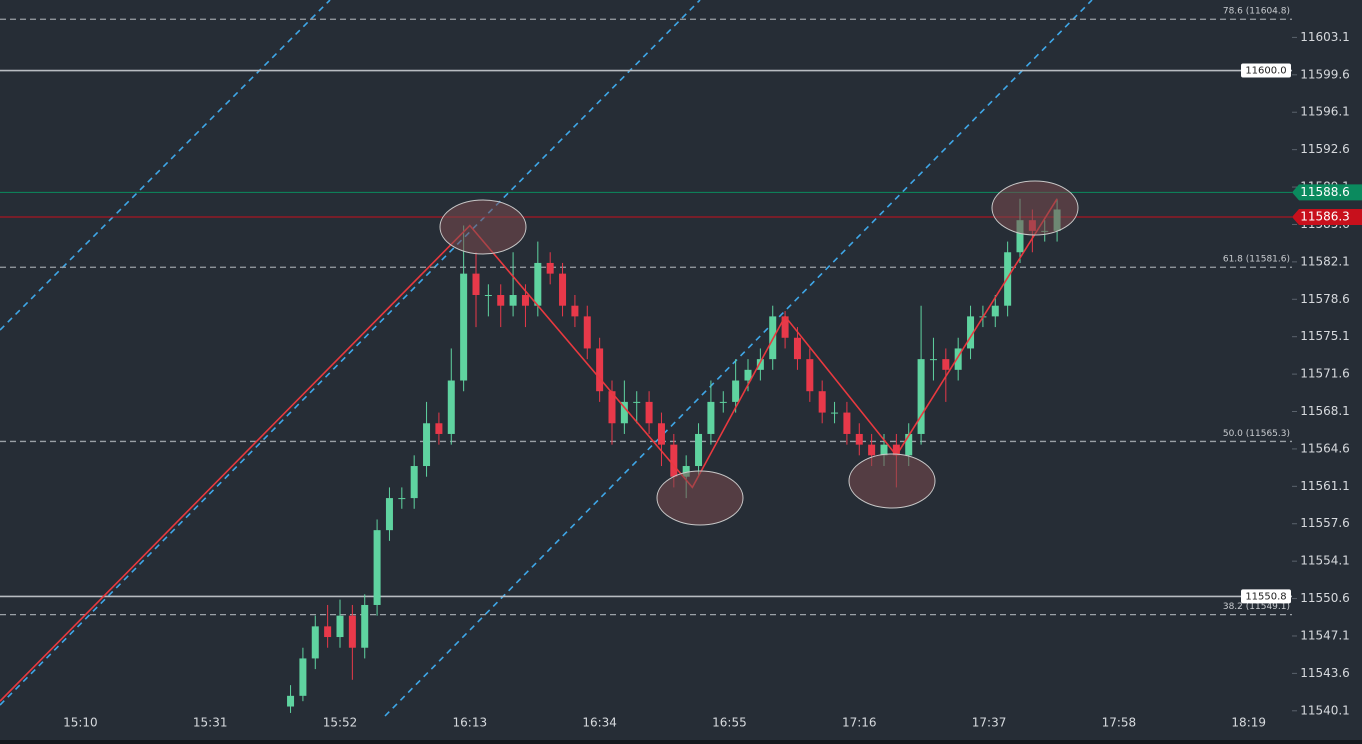 The width and height of the screenshot is (1362, 744). I want to click on x-tick-label: 15:31, so click(210, 723).